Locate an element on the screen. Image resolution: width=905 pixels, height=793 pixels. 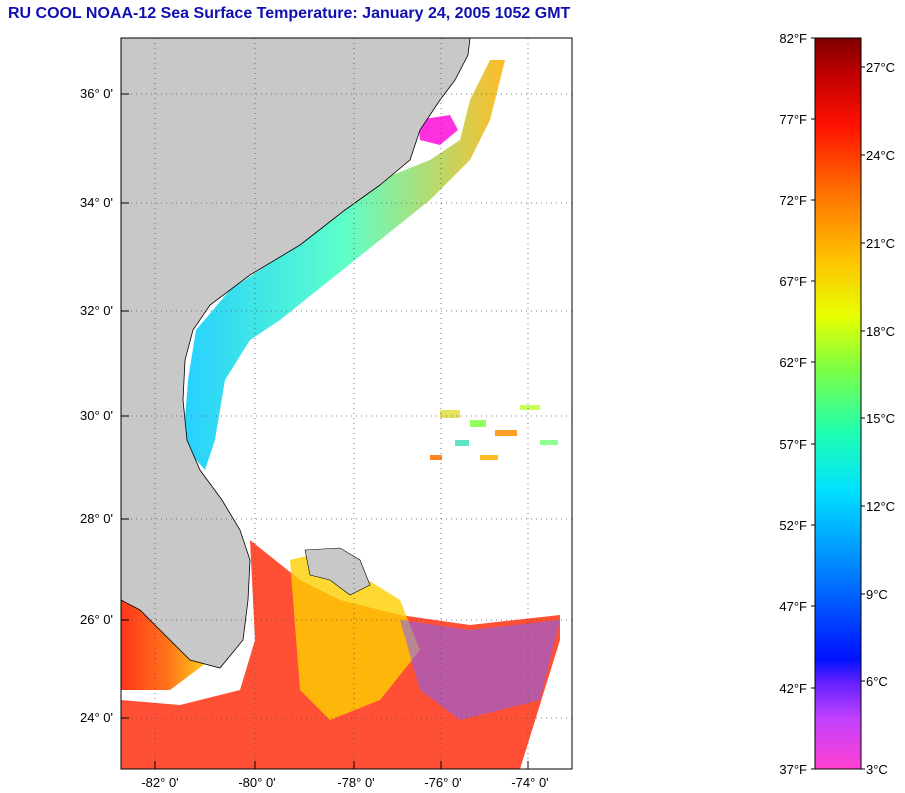
lon-label-76: -76° 0' is located at coordinates (442, 782).